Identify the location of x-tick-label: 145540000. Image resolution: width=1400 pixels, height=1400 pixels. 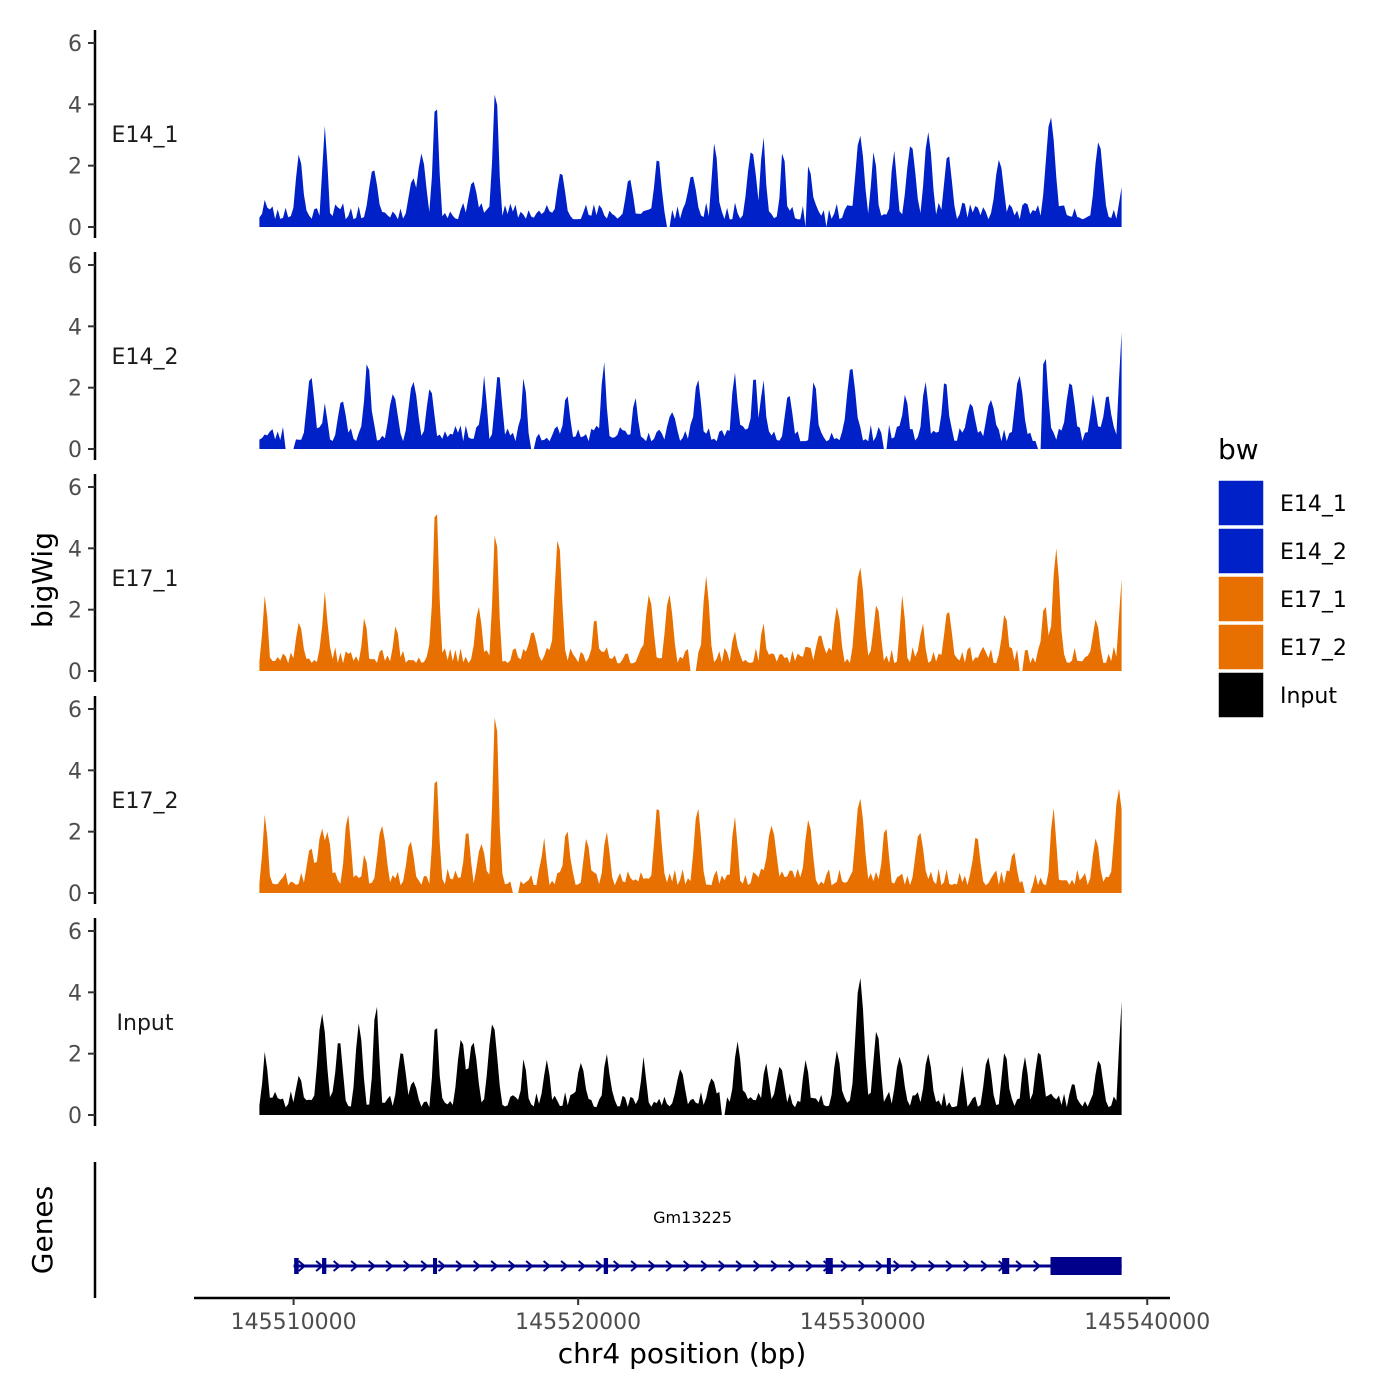
(1147, 1322).